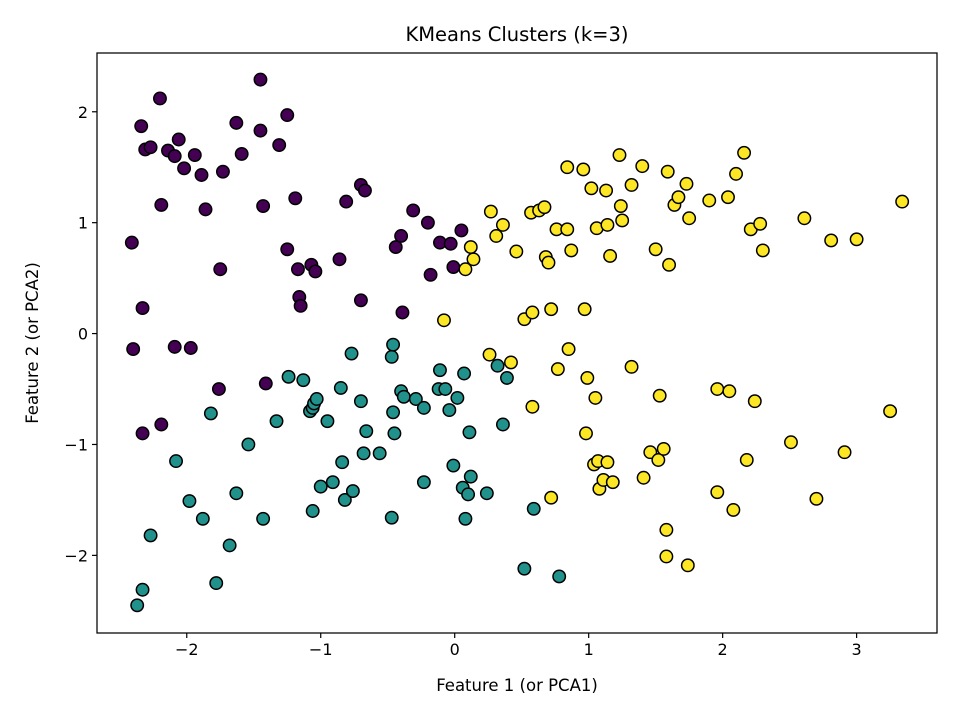  Describe the element at coordinates (723, 649) in the screenshot. I see `x-tick-label: 2` at that location.